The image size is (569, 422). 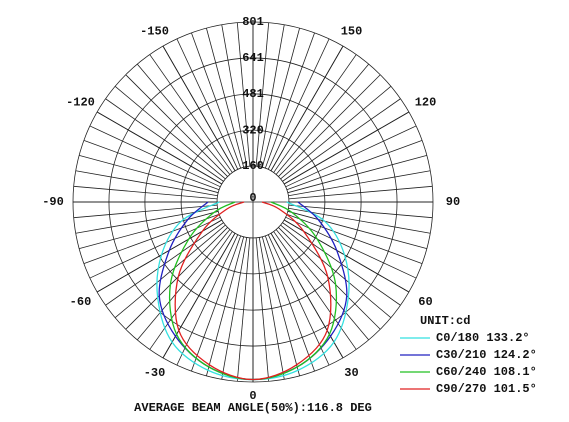 What do you see at coordinates (352, 32) in the screenshot?
I see `angle-tick-label: 150` at bounding box center [352, 32].